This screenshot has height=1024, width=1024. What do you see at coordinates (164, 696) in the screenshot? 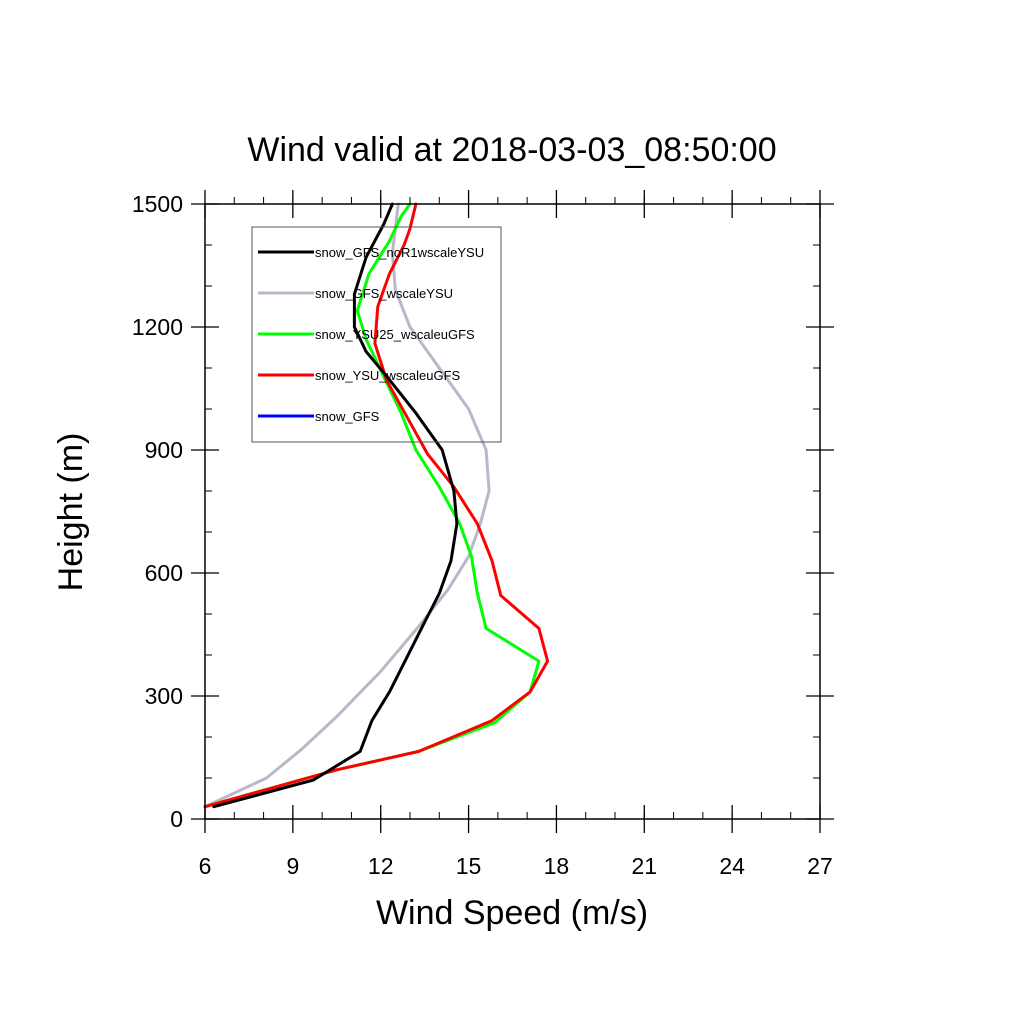
I see `y-tick-label: 300` at bounding box center [164, 696].